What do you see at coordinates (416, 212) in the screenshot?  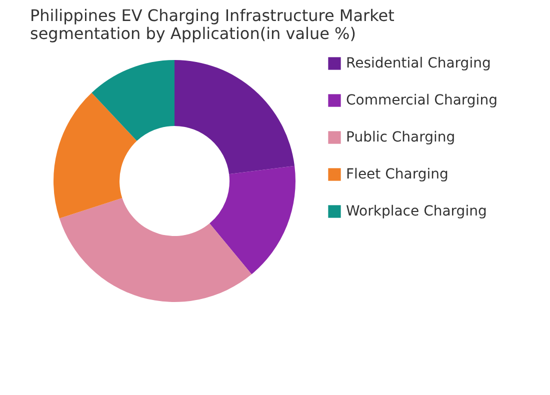 I see `legend-label: Workplace Charging` at bounding box center [416, 212].